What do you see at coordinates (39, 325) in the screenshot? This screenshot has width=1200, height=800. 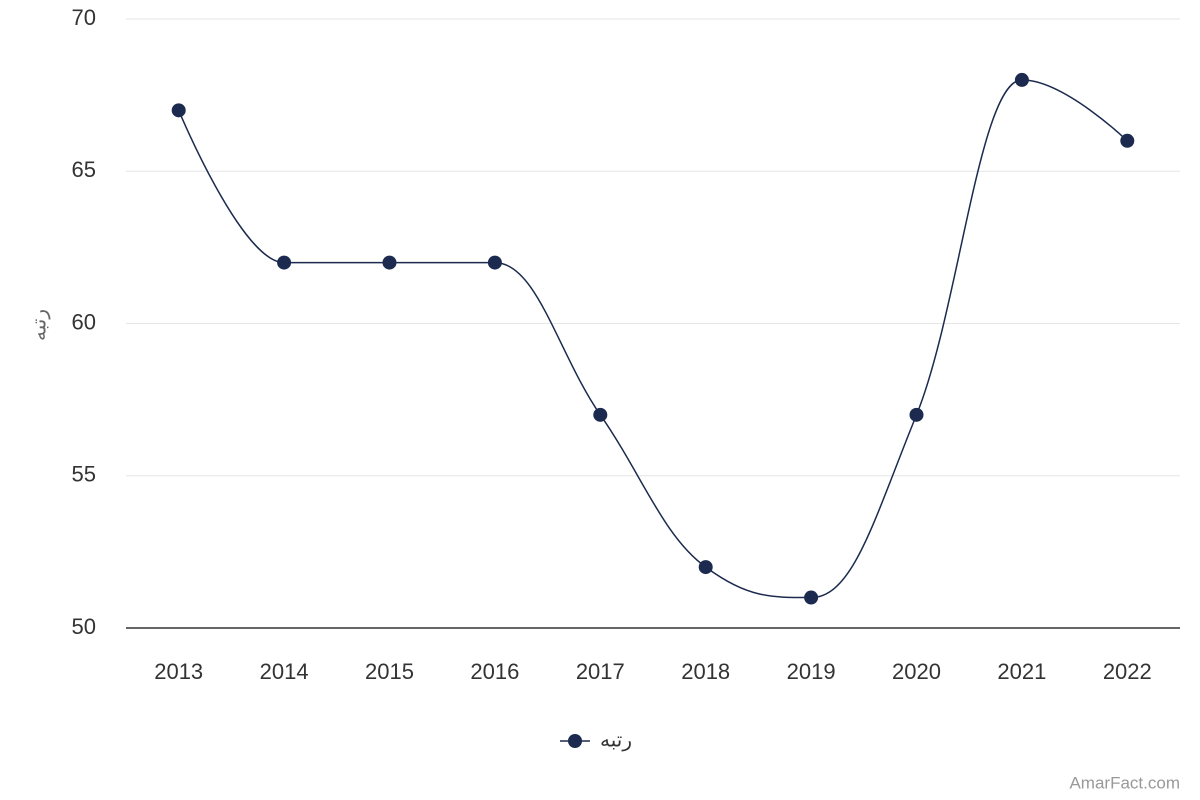 I see `y-axis-label: رتبه` at bounding box center [39, 325].